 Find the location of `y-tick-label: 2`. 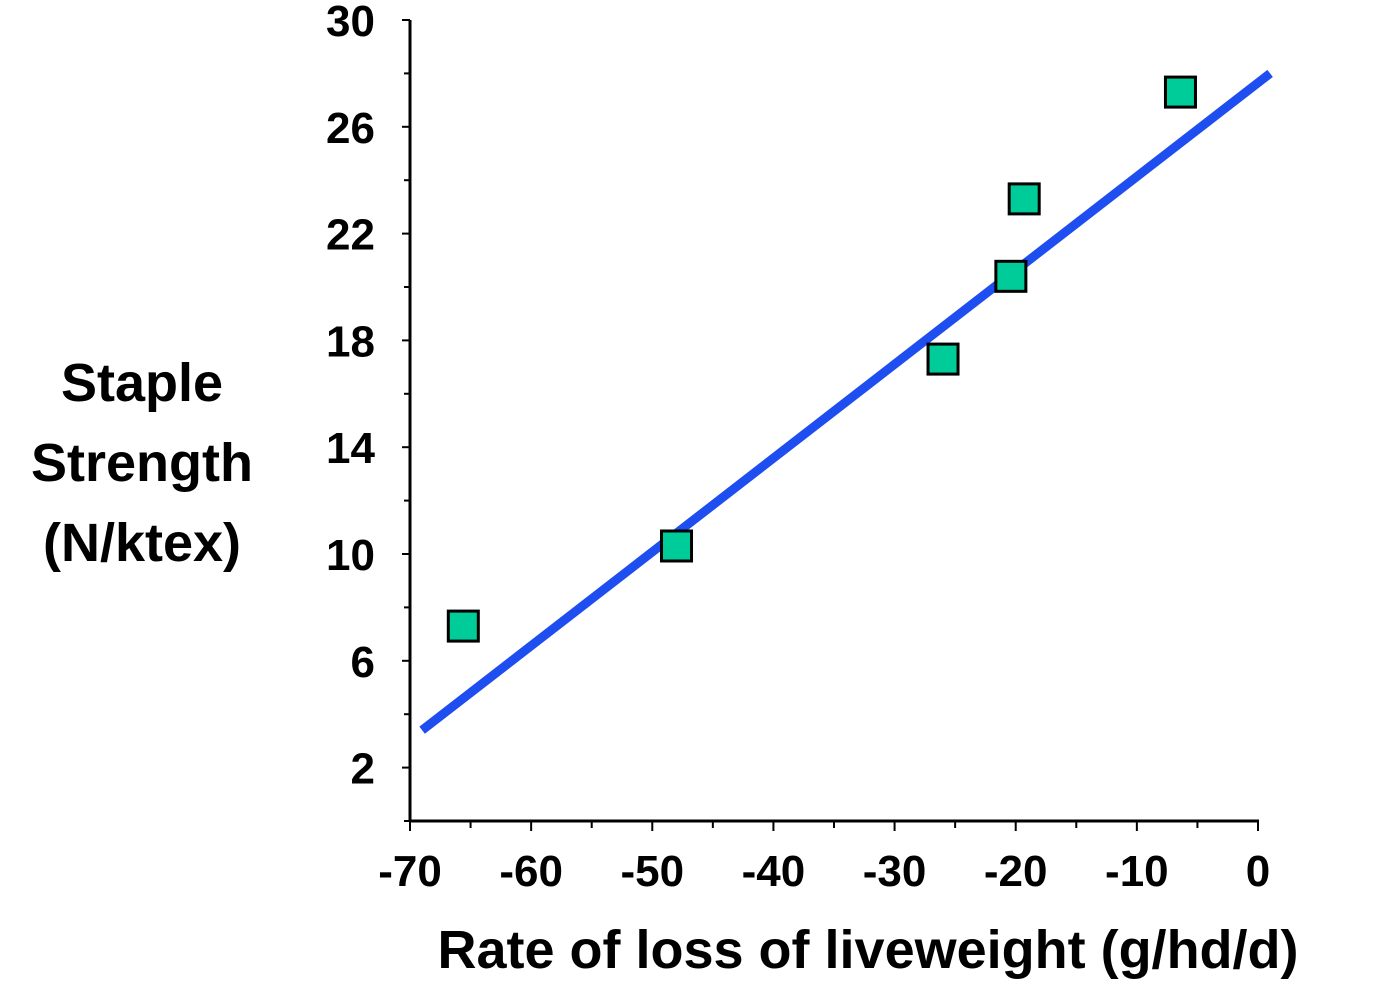

y-tick-label: 2 is located at coordinates (363, 769).